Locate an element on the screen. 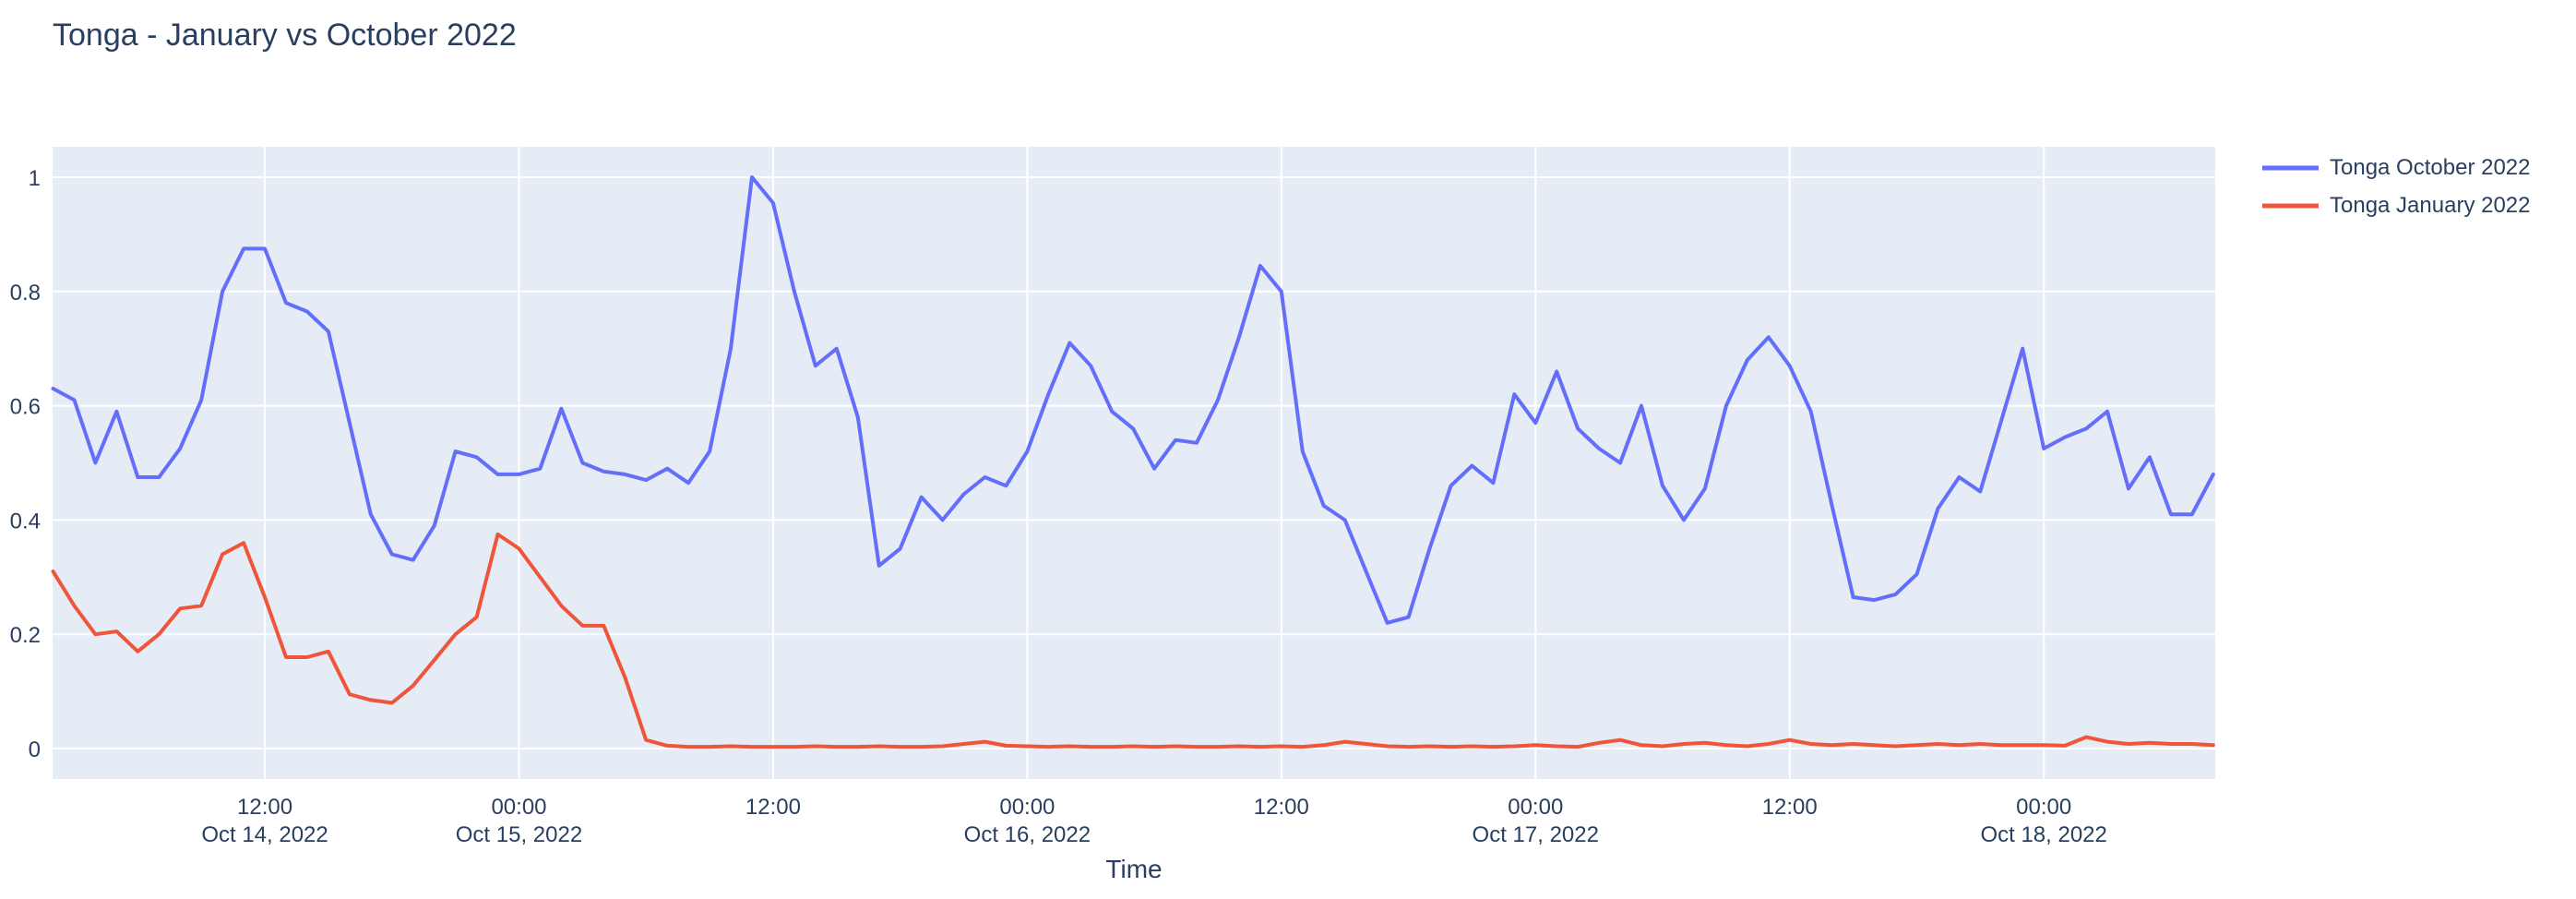  legend-item-tonga-october-2022: Tonga October 2022 is located at coordinates (2396, 168).